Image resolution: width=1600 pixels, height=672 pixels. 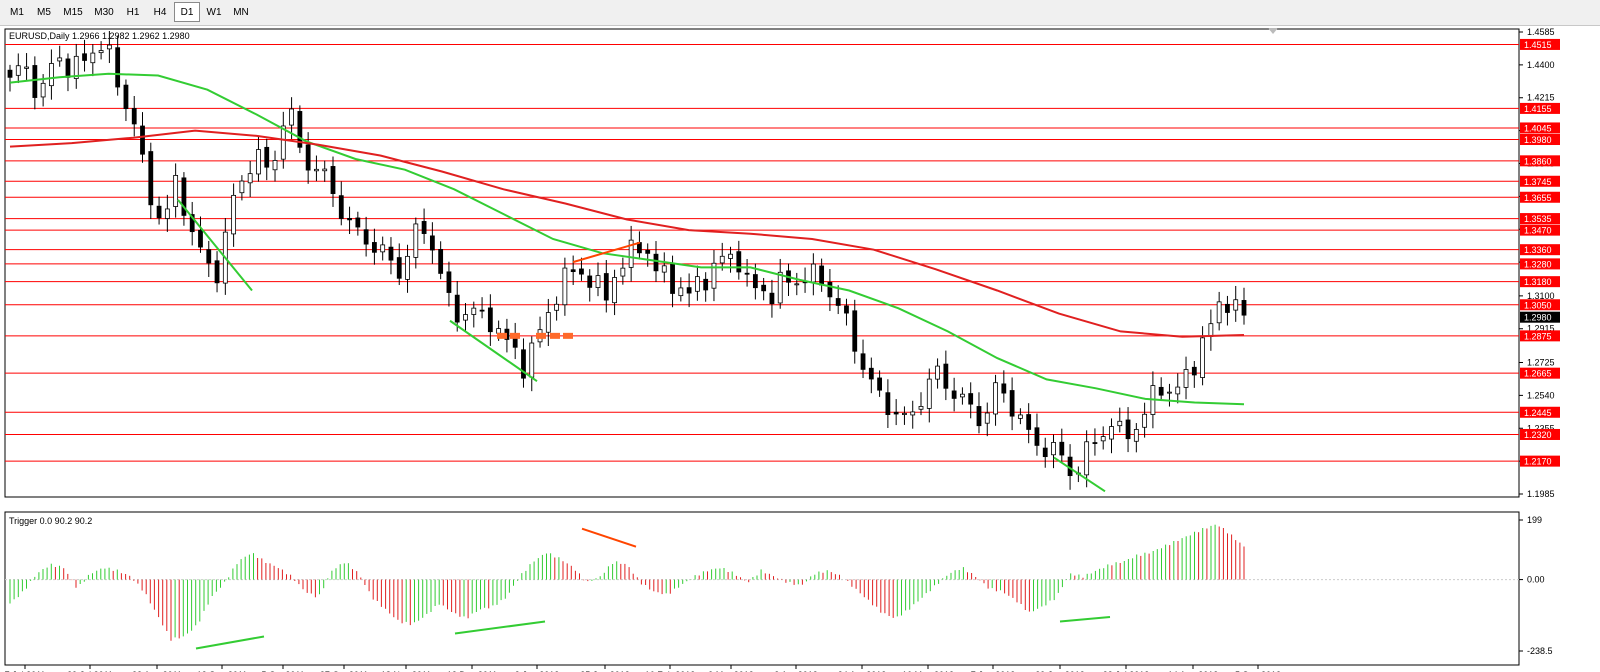 What do you see at coordinates (1541, 329) in the screenshot?
I see `y-tick-label: 1.2915` at bounding box center [1541, 329].